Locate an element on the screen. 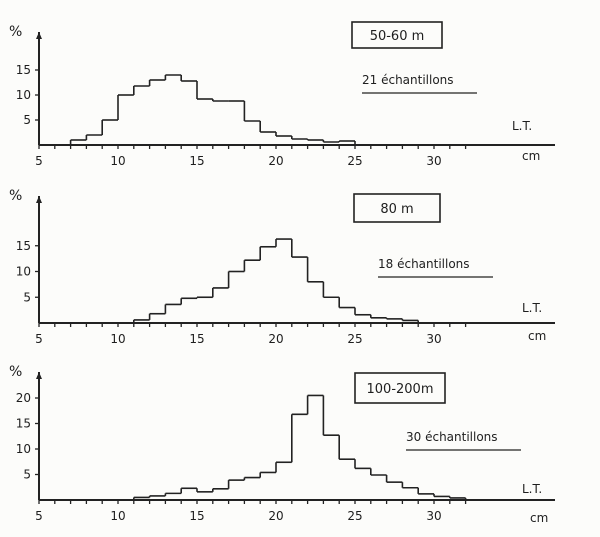 This screenshot has height=537, width=600. samples-label: 21 échantillons is located at coordinates (408, 80).